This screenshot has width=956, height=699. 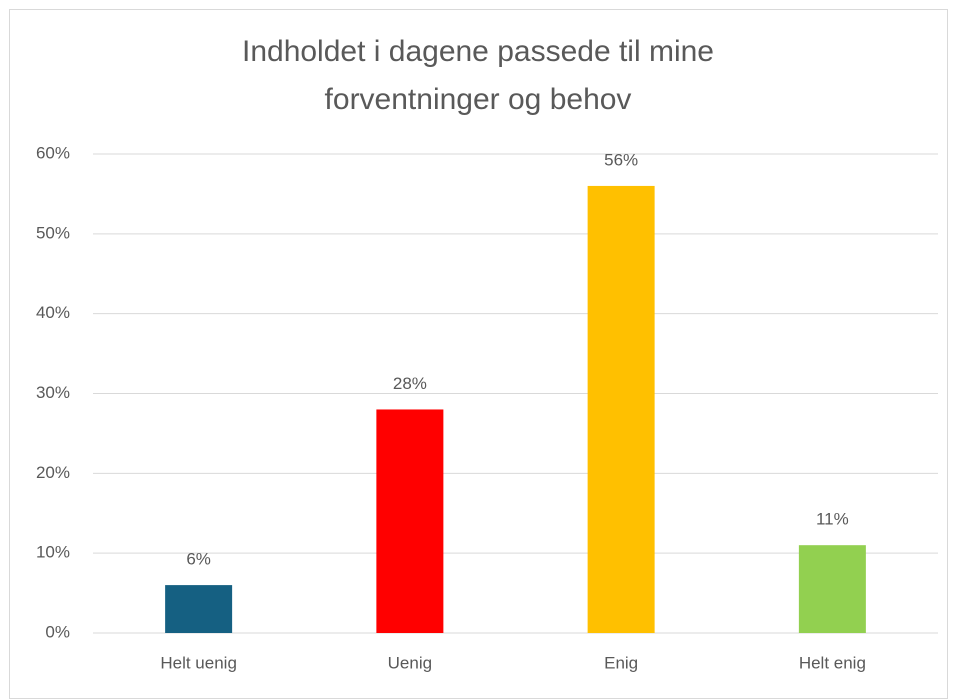 What do you see at coordinates (53, 392) in the screenshot?
I see `y-tick-label: 30%` at bounding box center [53, 392].